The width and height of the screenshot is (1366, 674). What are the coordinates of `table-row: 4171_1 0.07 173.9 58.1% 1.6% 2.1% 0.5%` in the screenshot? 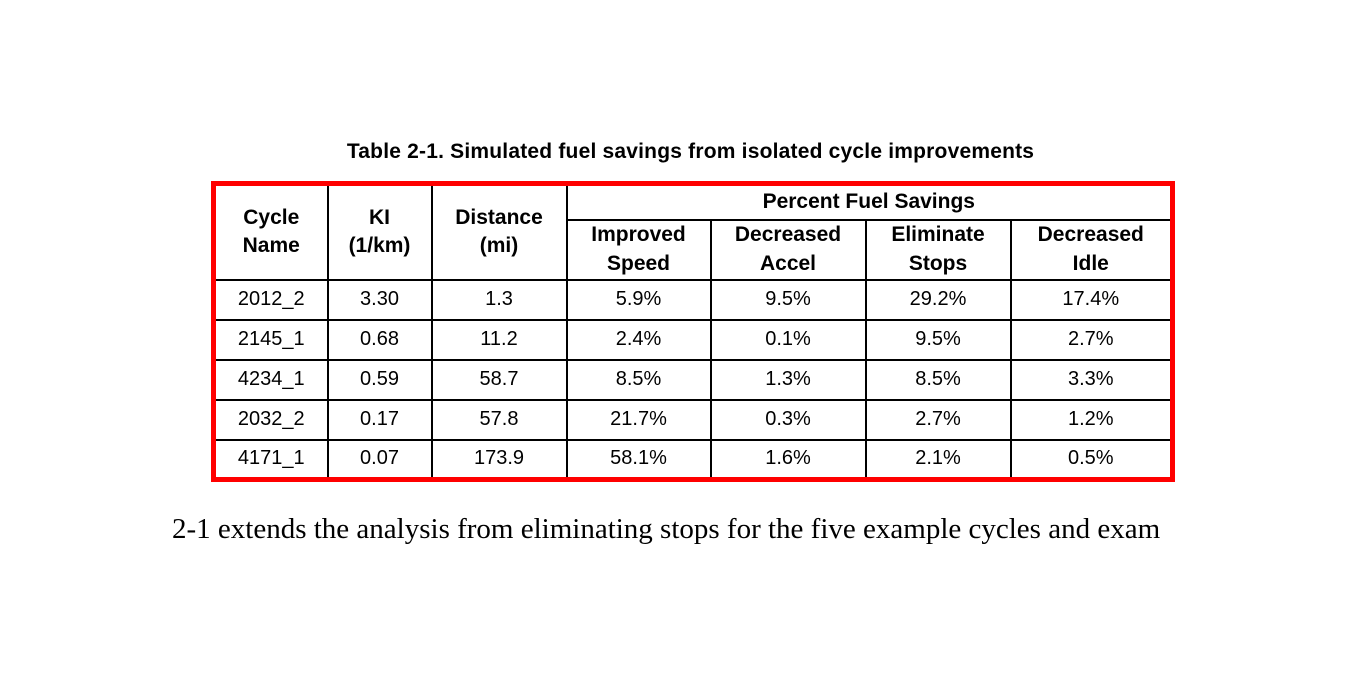 It's located at (693, 459).